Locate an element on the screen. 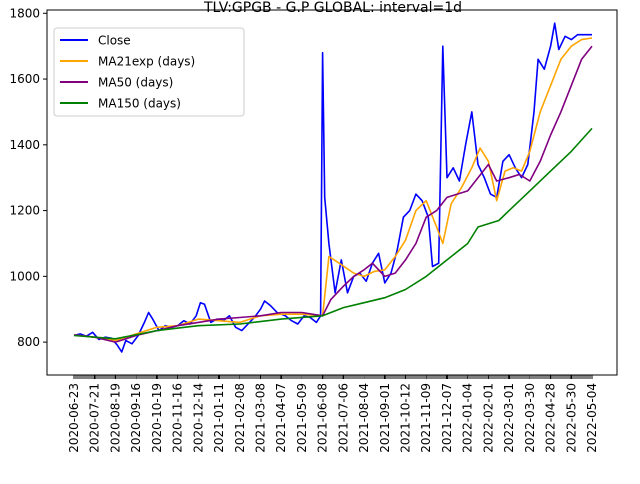 The width and height of the screenshot is (640, 484). x-tick-label: 2021-10-12 is located at coordinates (406, 418).